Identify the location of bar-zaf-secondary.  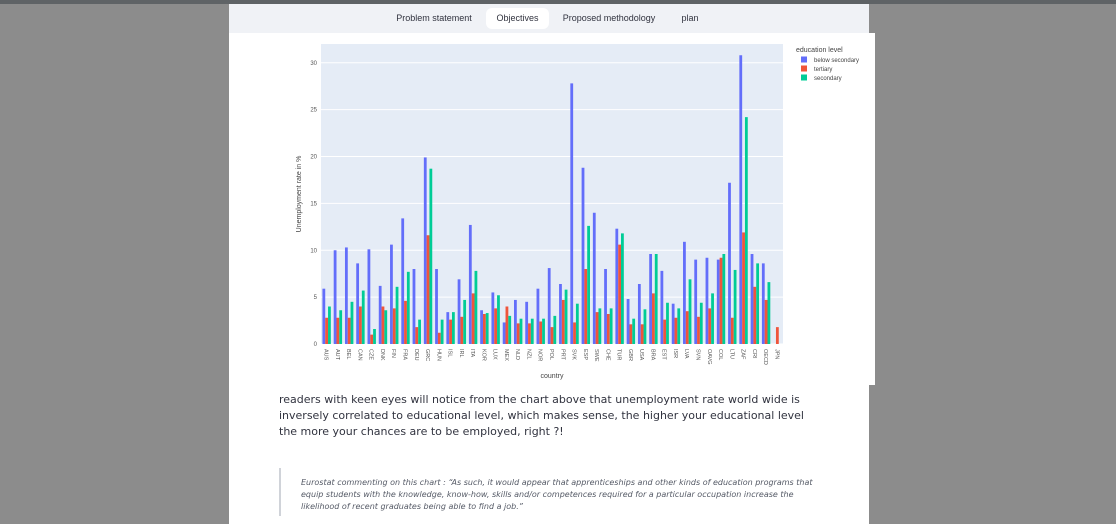
(746, 230).